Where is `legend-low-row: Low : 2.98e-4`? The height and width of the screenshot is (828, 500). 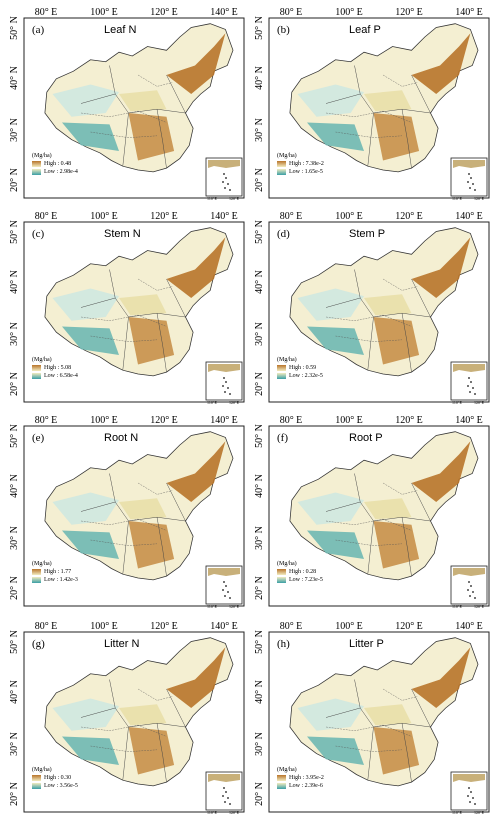 legend-low-row: Low : 2.98e-4 is located at coordinates (55, 172).